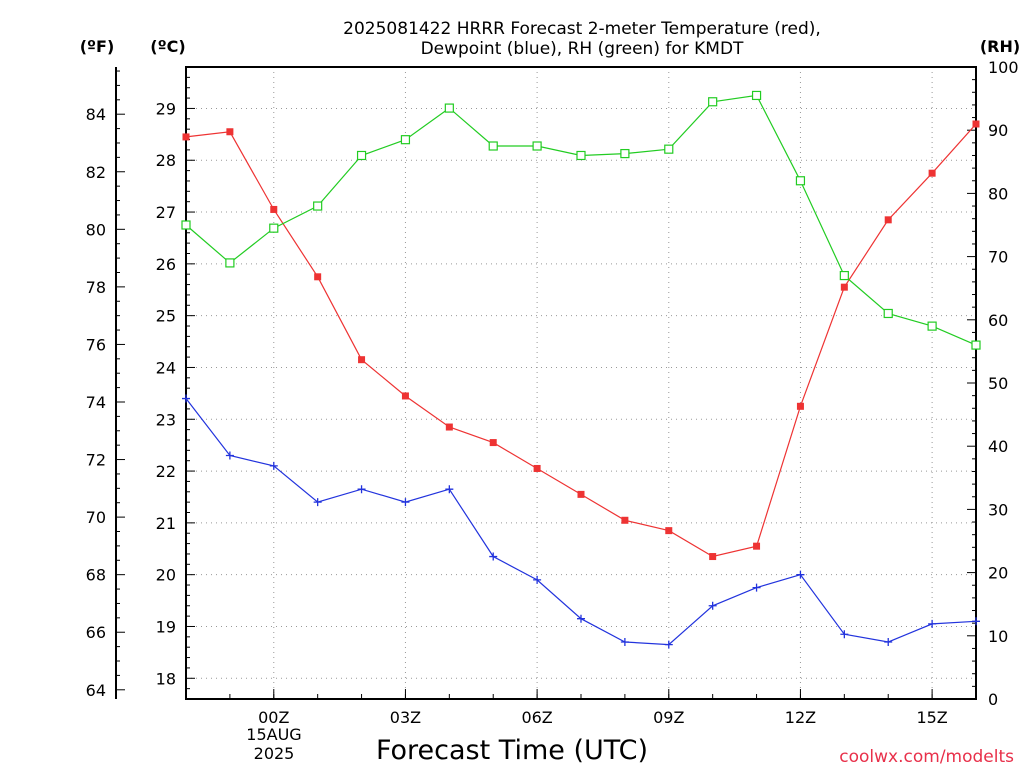 Image resolution: width=1024 pixels, height=768 pixels. What do you see at coordinates (96, 517) in the screenshot?
I see `fahrenheit-tick-label: 70` at bounding box center [96, 517].